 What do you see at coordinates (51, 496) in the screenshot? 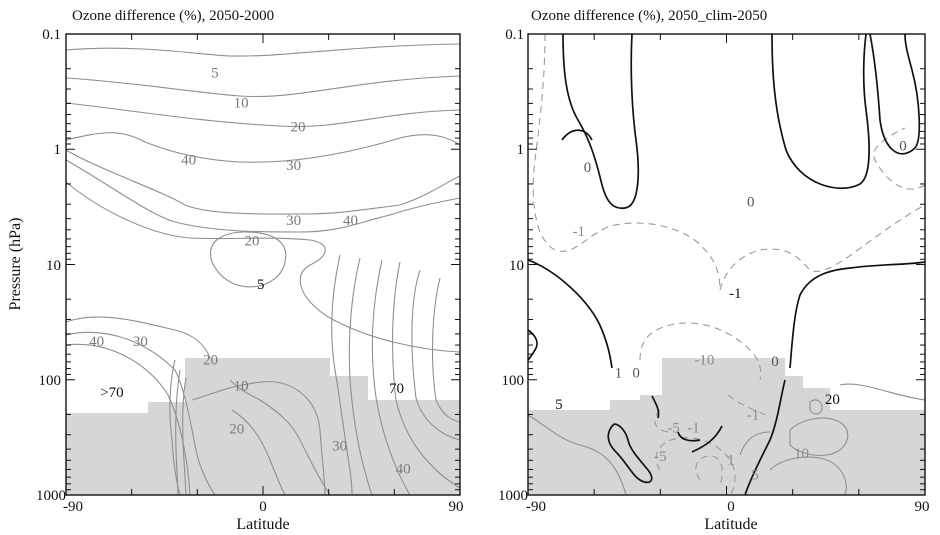
I see `left-ytick-4: 1000` at bounding box center [51, 496].